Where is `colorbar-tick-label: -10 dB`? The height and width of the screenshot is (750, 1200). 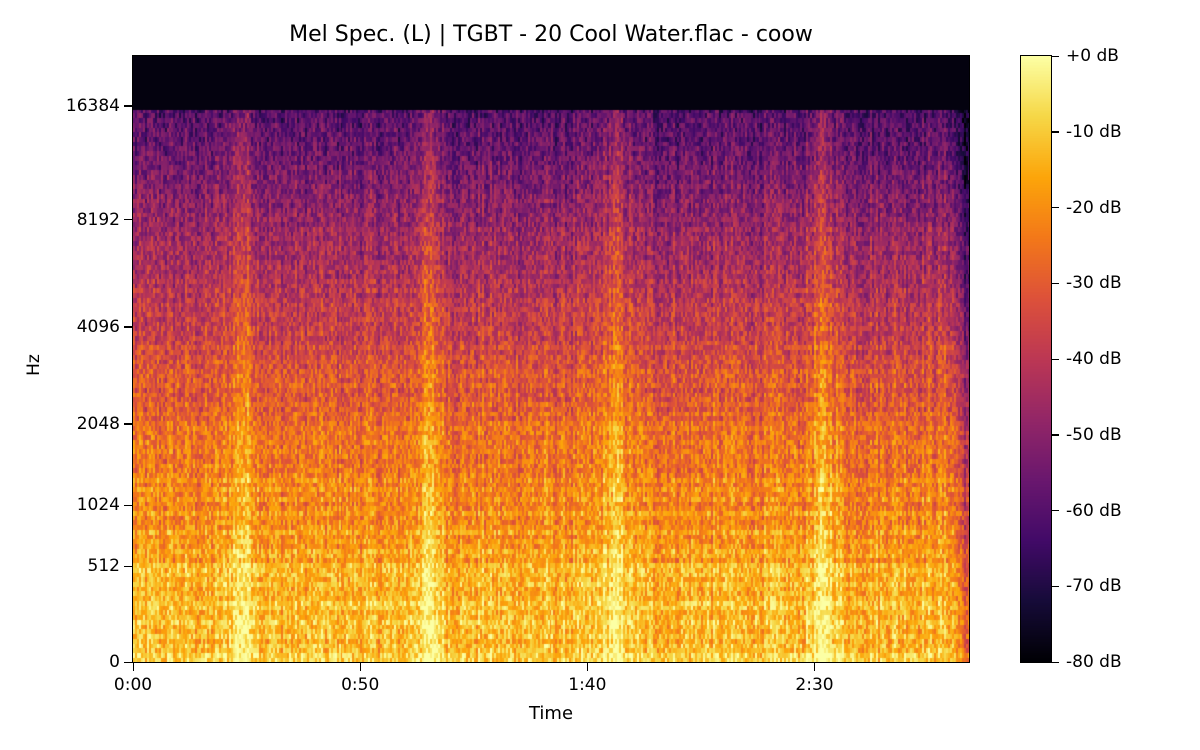 colorbar-tick-label: -10 dB is located at coordinates (1094, 131).